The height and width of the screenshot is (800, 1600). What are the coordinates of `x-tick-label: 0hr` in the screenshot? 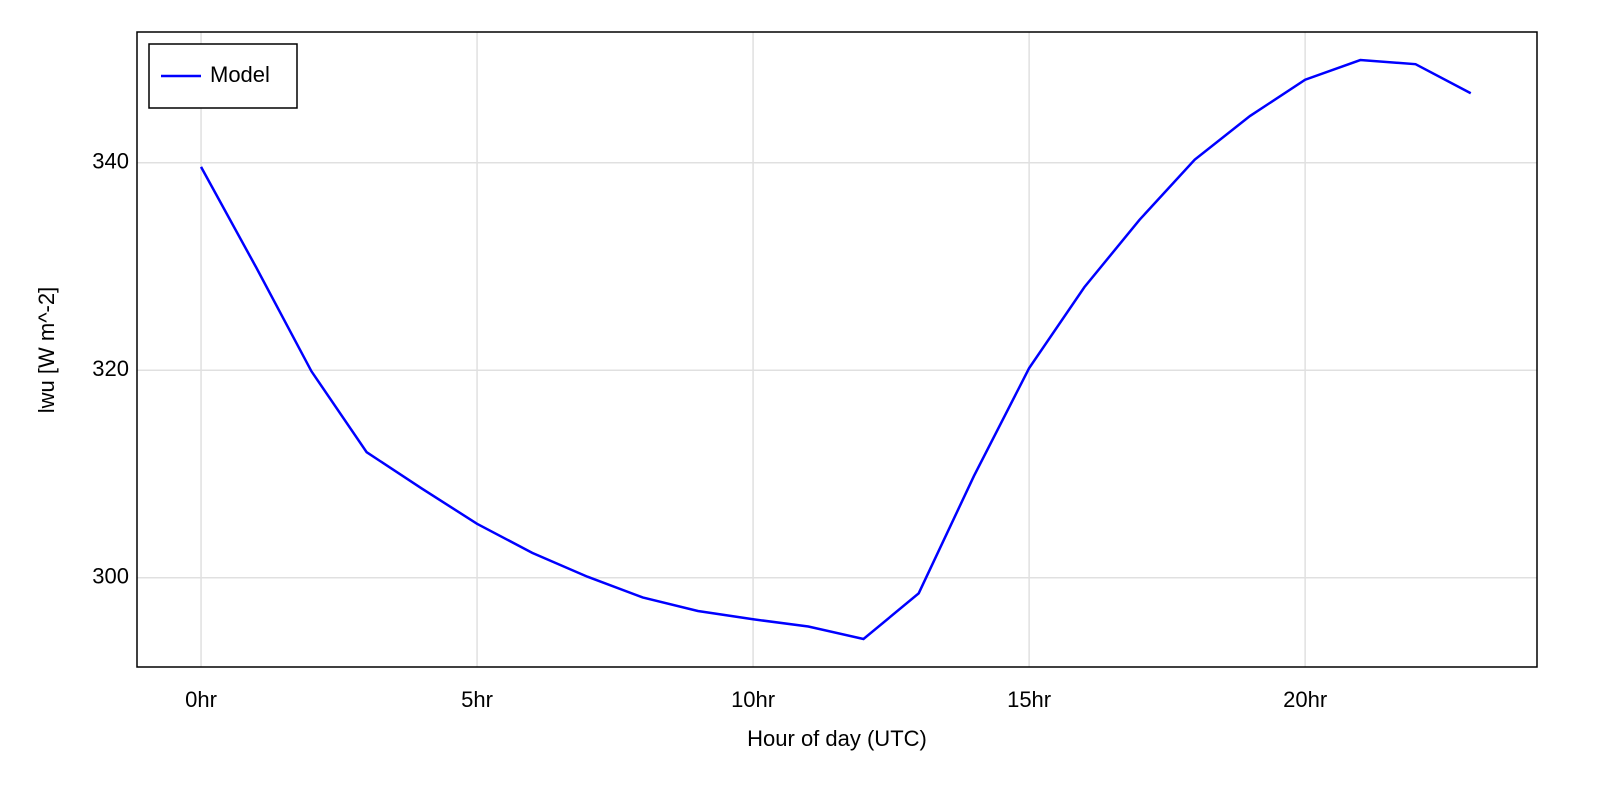 It's located at (201, 699).